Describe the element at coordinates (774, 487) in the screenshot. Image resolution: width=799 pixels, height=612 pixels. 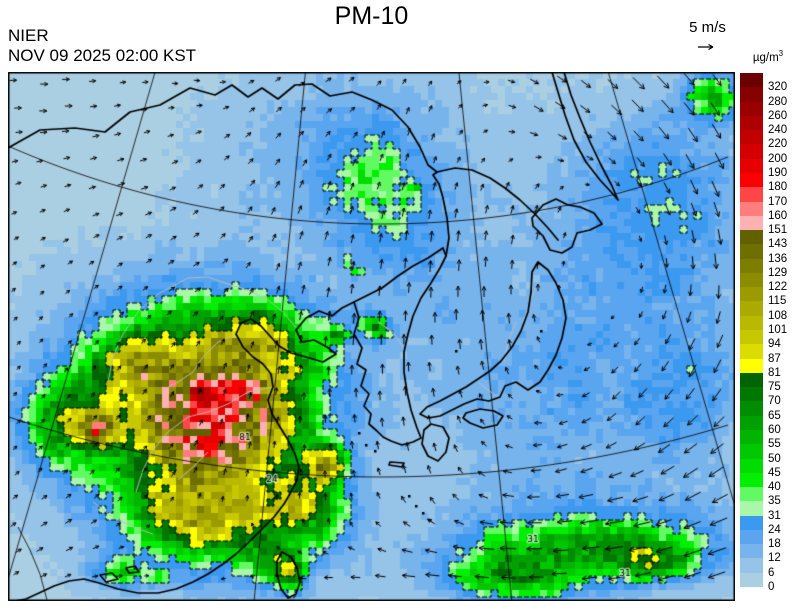
I see `colorbar-tick-label: 40` at that location.